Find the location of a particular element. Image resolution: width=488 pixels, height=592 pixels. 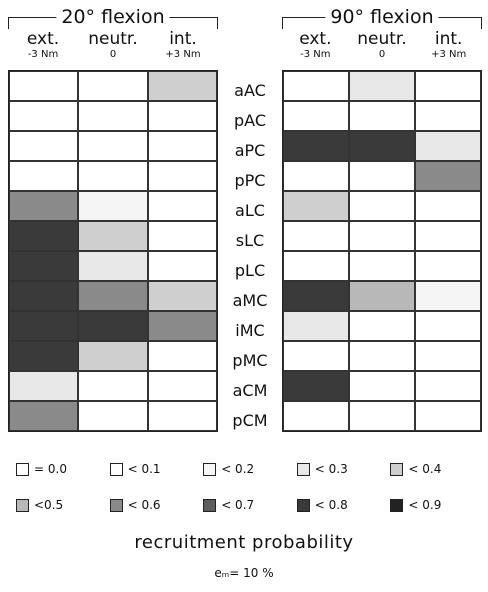

row-label: aCM is located at coordinates (250, 390).